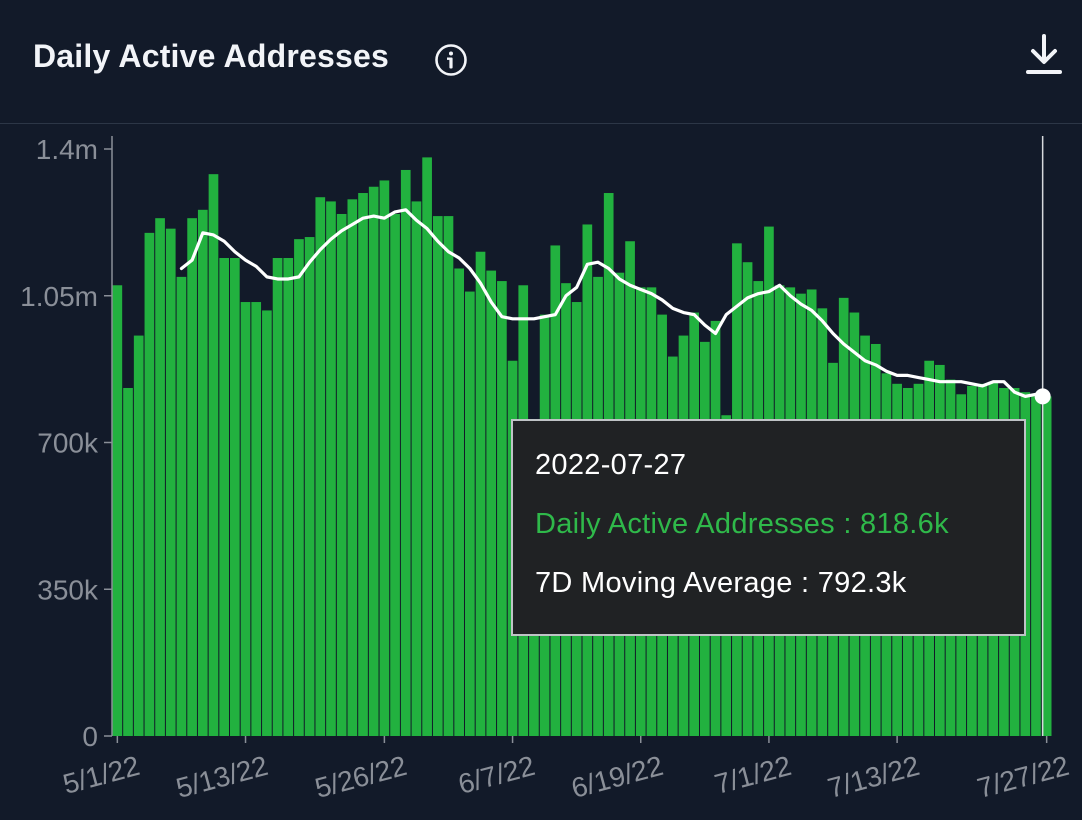  What do you see at coordinates (68, 589) in the screenshot?
I see `y-tick-label: 350k` at bounding box center [68, 589].